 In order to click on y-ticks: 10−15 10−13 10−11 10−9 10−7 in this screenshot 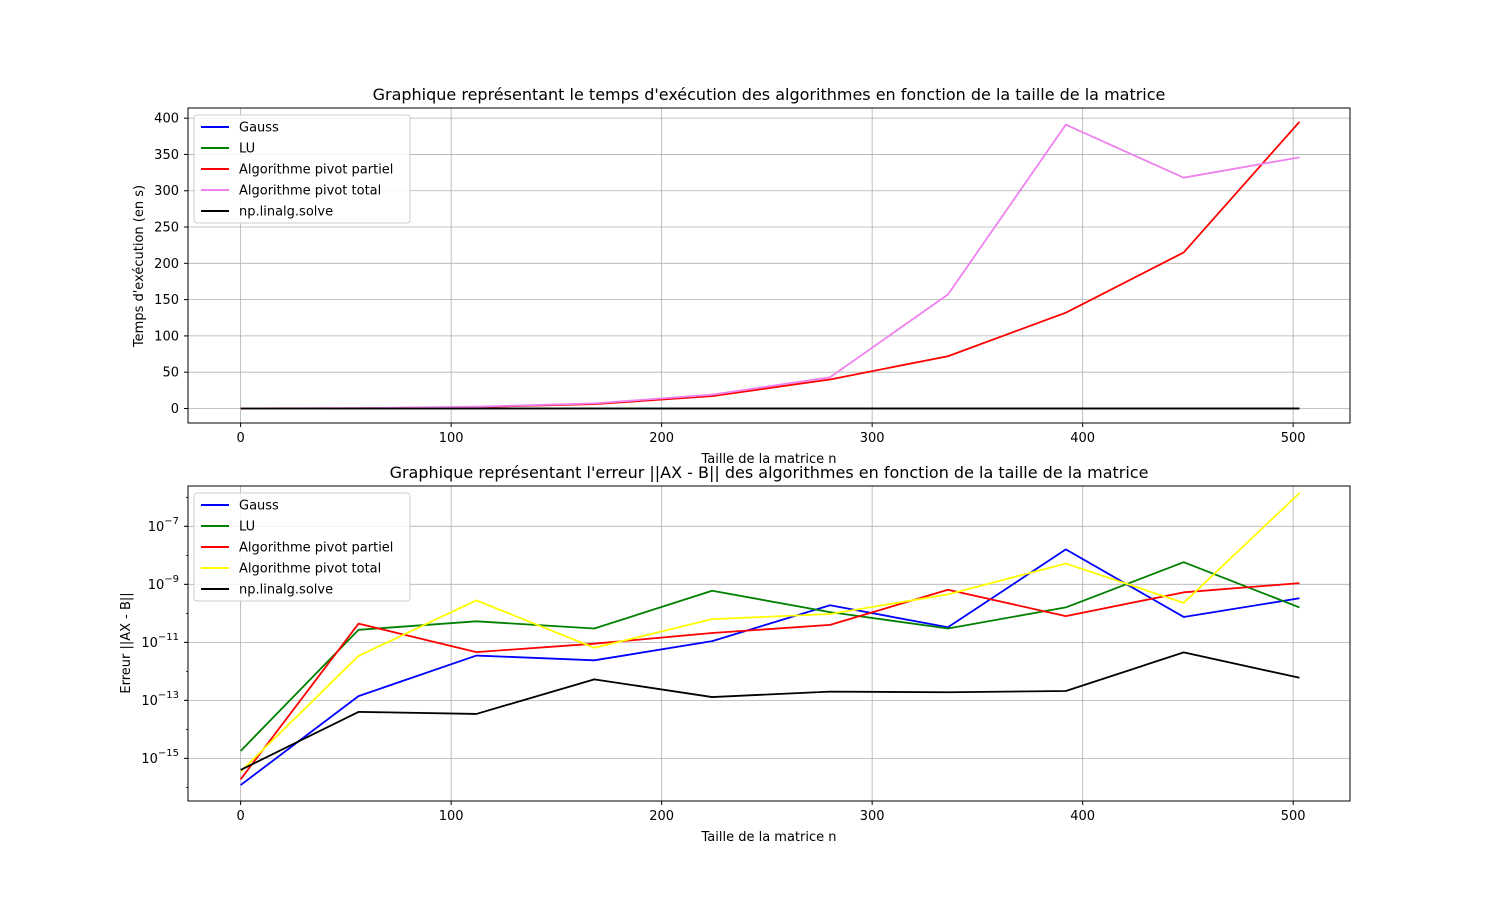, I will do `click(164, 642)`.